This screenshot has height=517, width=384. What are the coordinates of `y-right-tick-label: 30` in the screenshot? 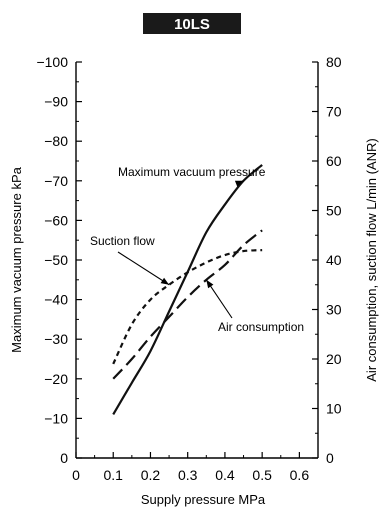 It's located at (334, 310).